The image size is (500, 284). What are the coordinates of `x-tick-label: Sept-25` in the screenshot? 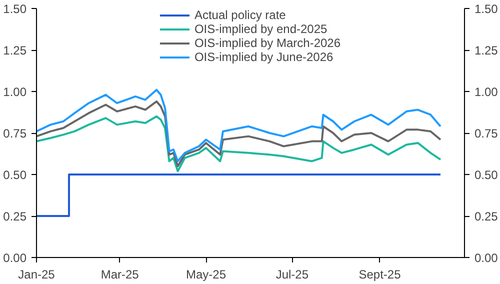 It's located at (380, 275).